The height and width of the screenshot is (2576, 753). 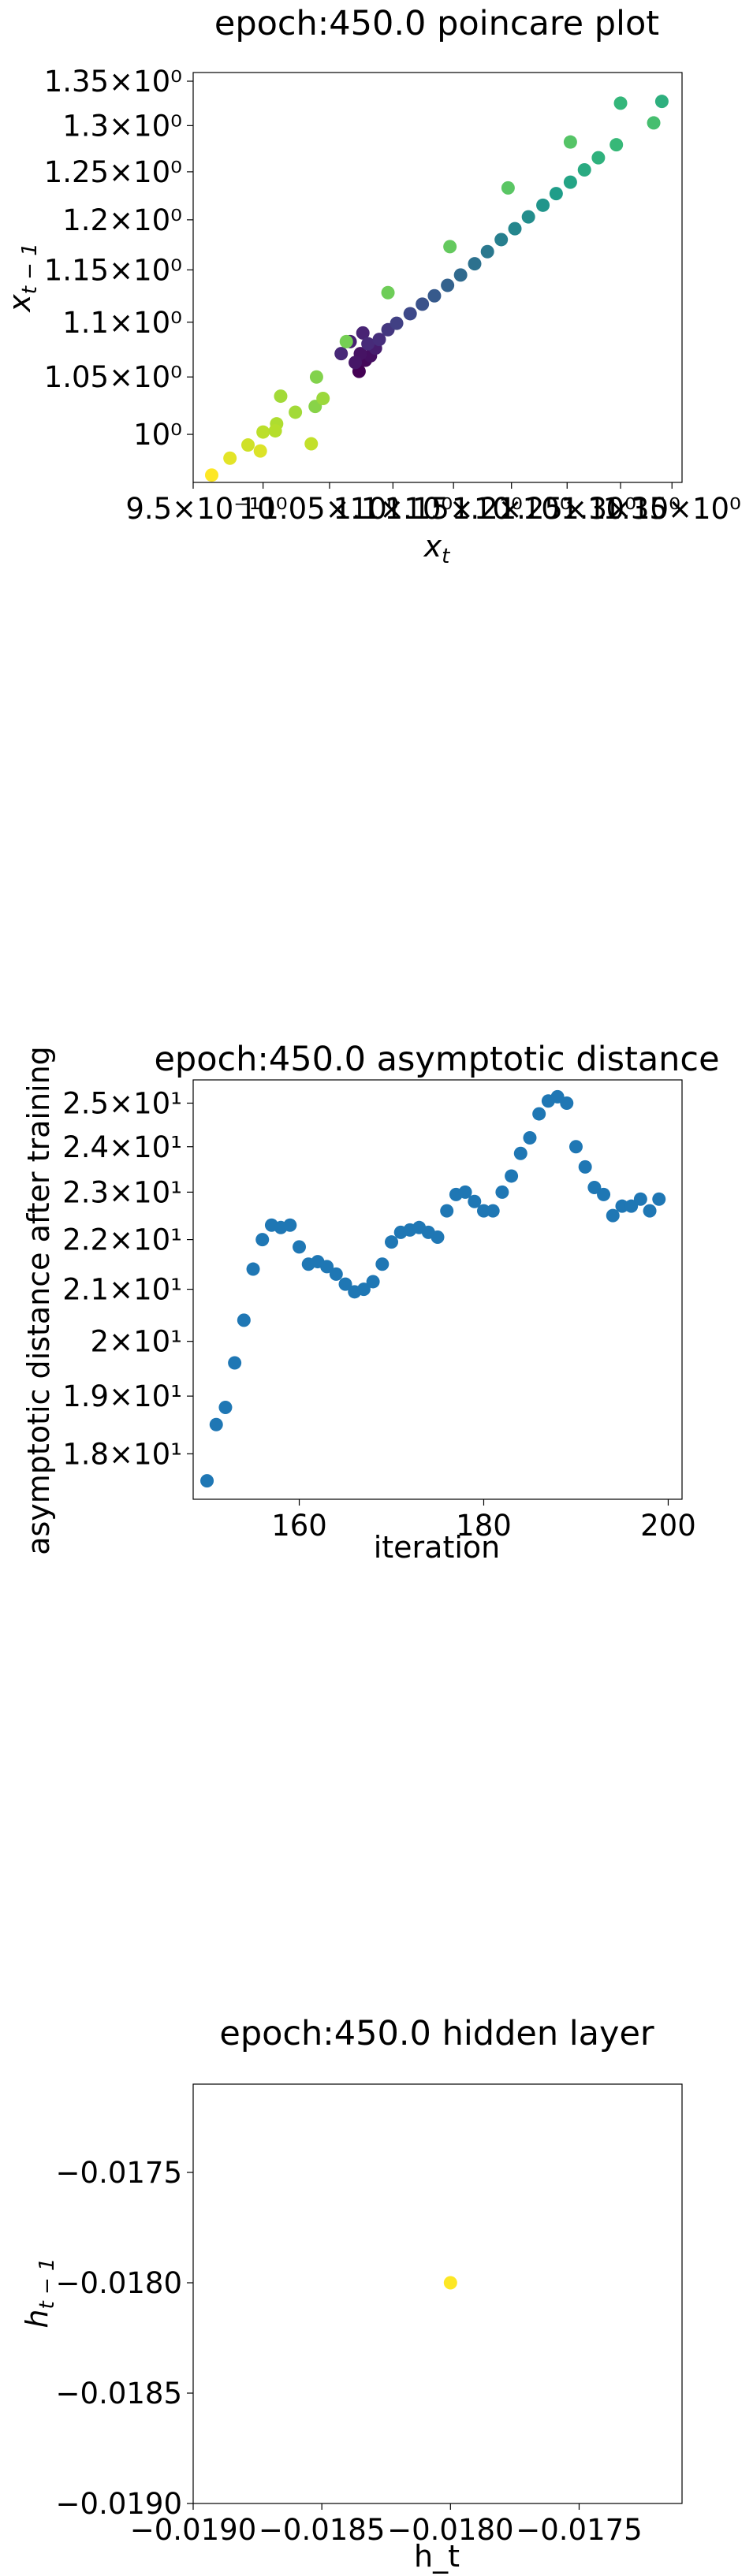 What do you see at coordinates (113, 270) in the screenshot?
I see `poincare-y-tick-label: 1.15×10⁰` at bounding box center [113, 270].